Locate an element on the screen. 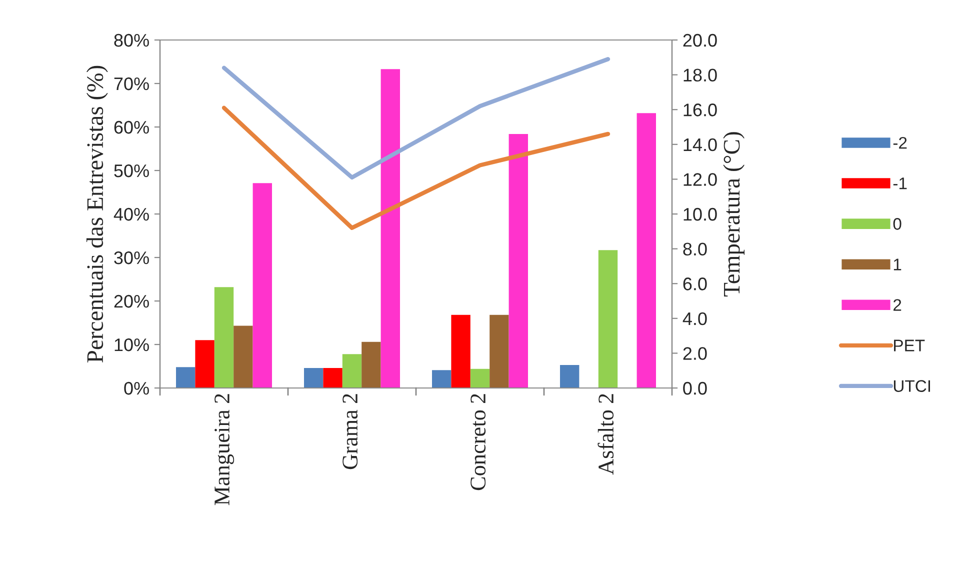 The image size is (957, 578). legend-label: 2 is located at coordinates (898, 305).